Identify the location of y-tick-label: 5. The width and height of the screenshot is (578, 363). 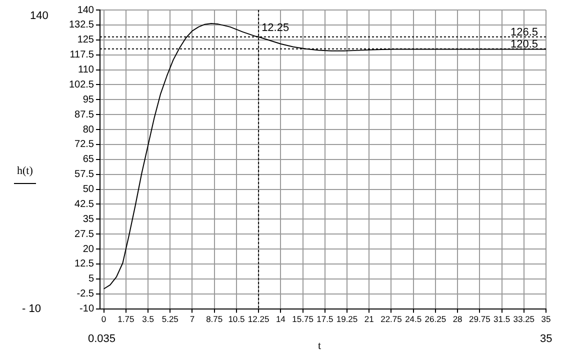
(91, 279).